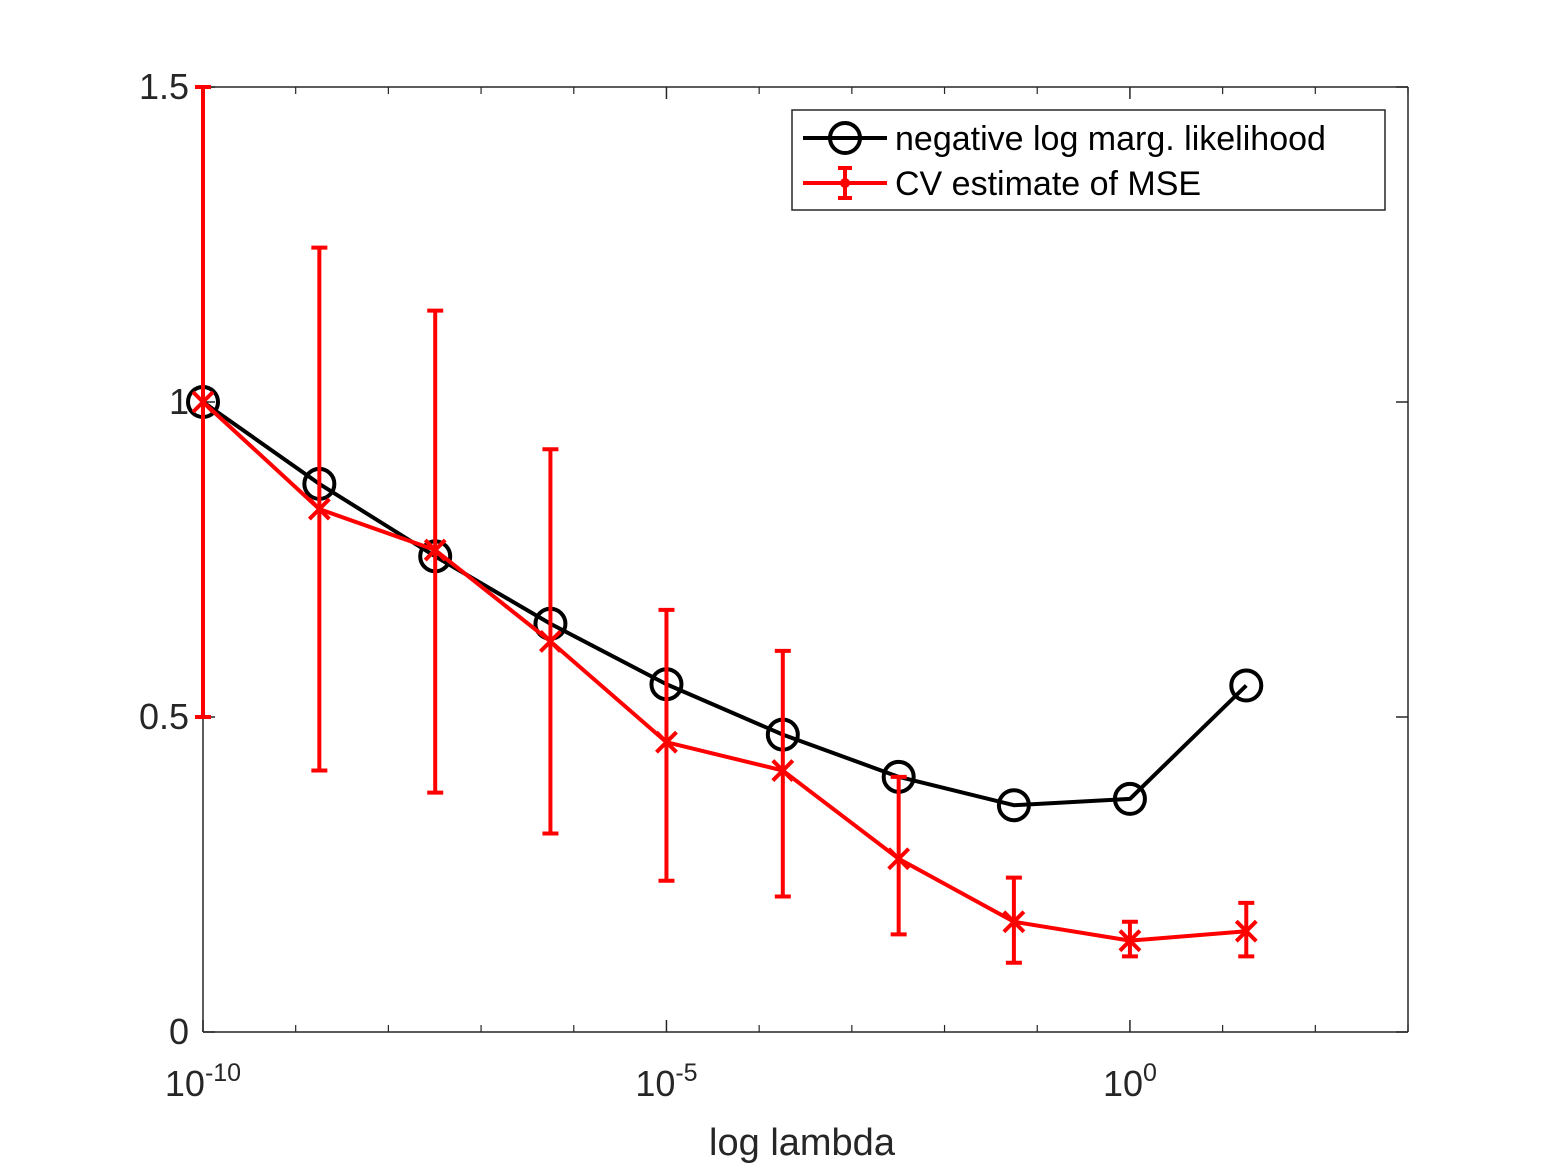 The height and width of the screenshot is (1167, 1556). I want to click on x-tick-label: 10⁰, so click(1130, 1081).